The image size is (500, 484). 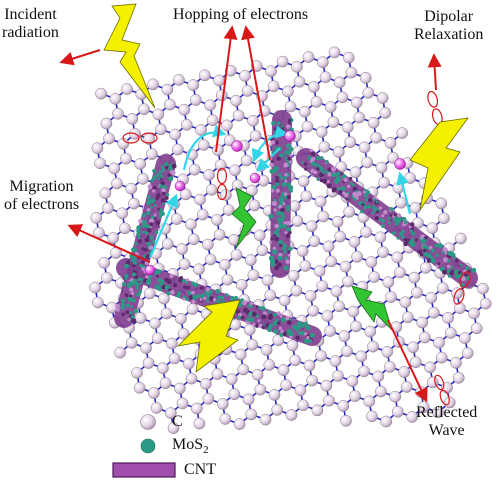 What do you see at coordinates (407, 361) in the screenshot?
I see `reflected-arrow` at bounding box center [407, 361].